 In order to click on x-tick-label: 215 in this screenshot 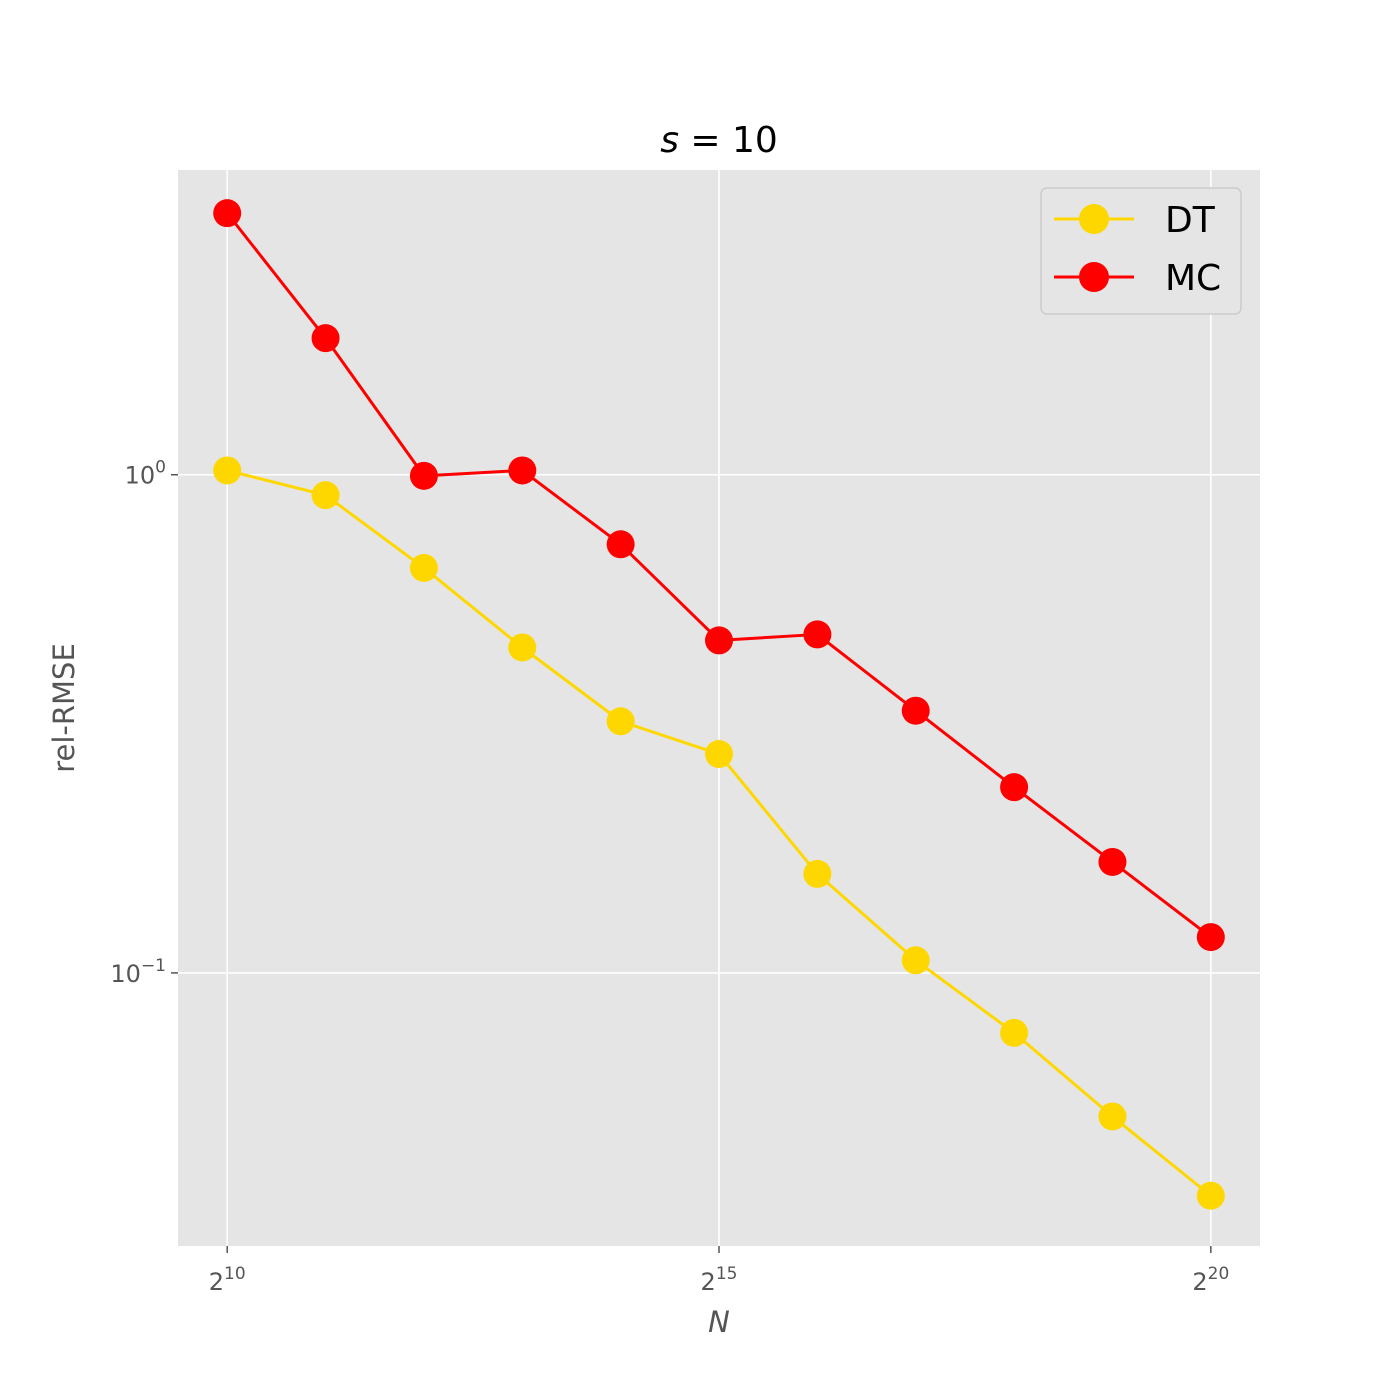, I will do `click(719, 1280)`.